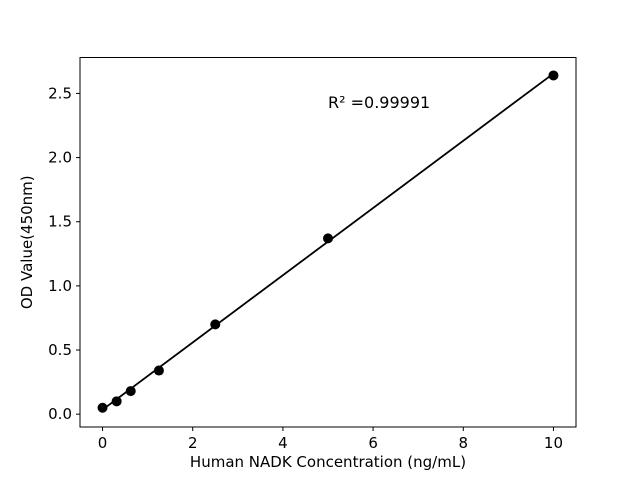  I want to click on y-tick-label: 2.5, so click(60, 93).